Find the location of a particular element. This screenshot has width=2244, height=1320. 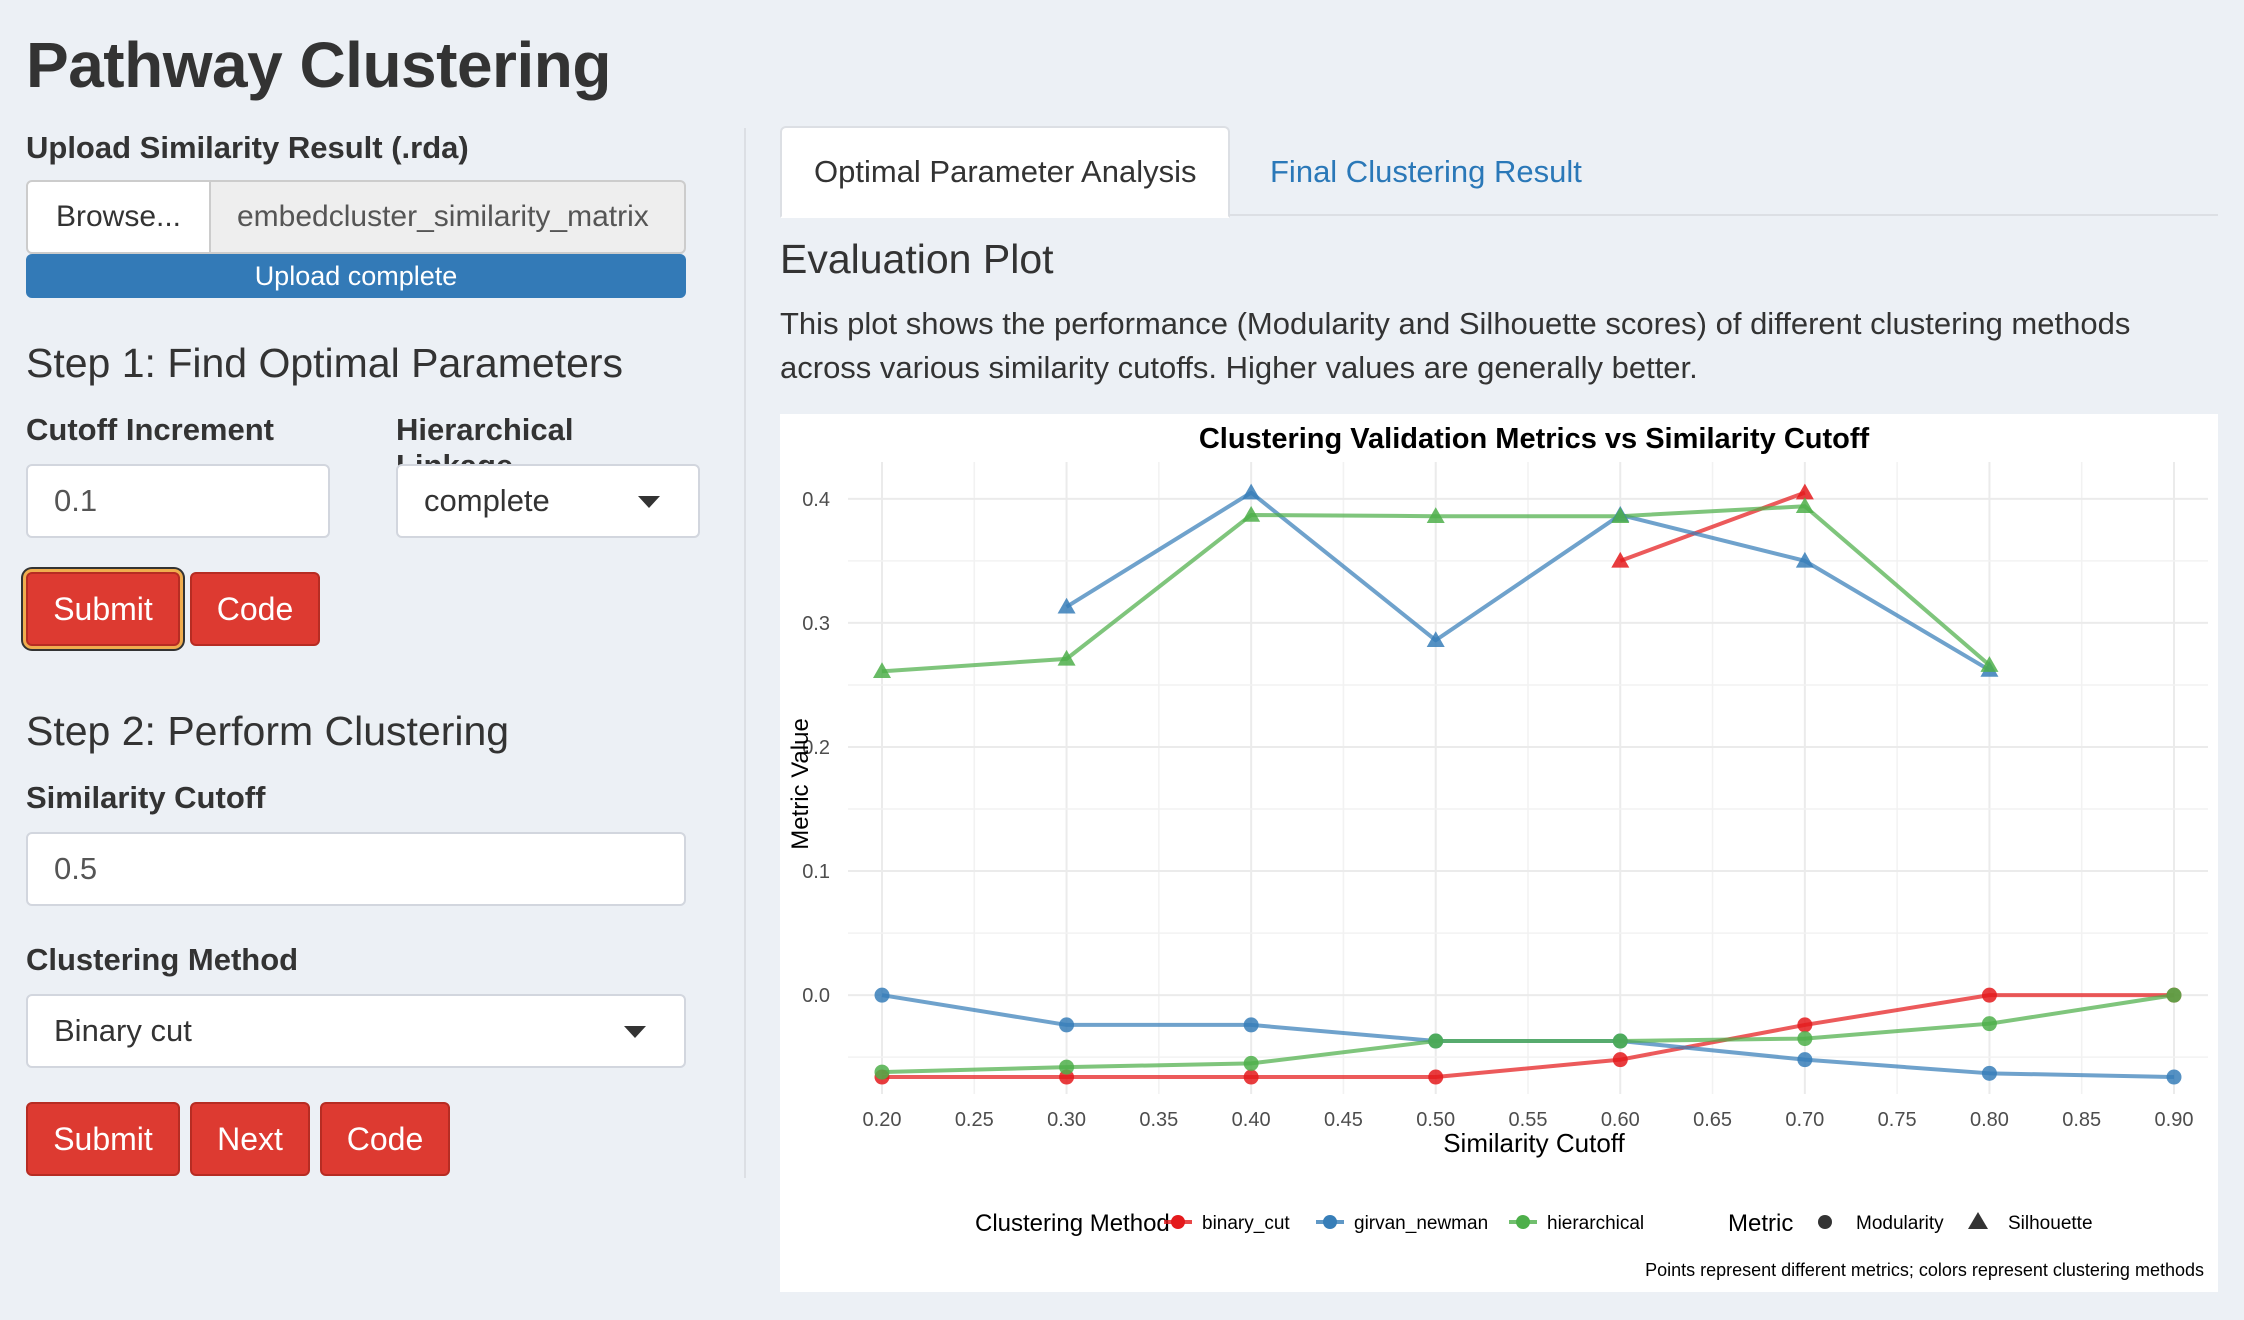

series-line-hierarchical-modularity is located at coordinates (1528, 1034).